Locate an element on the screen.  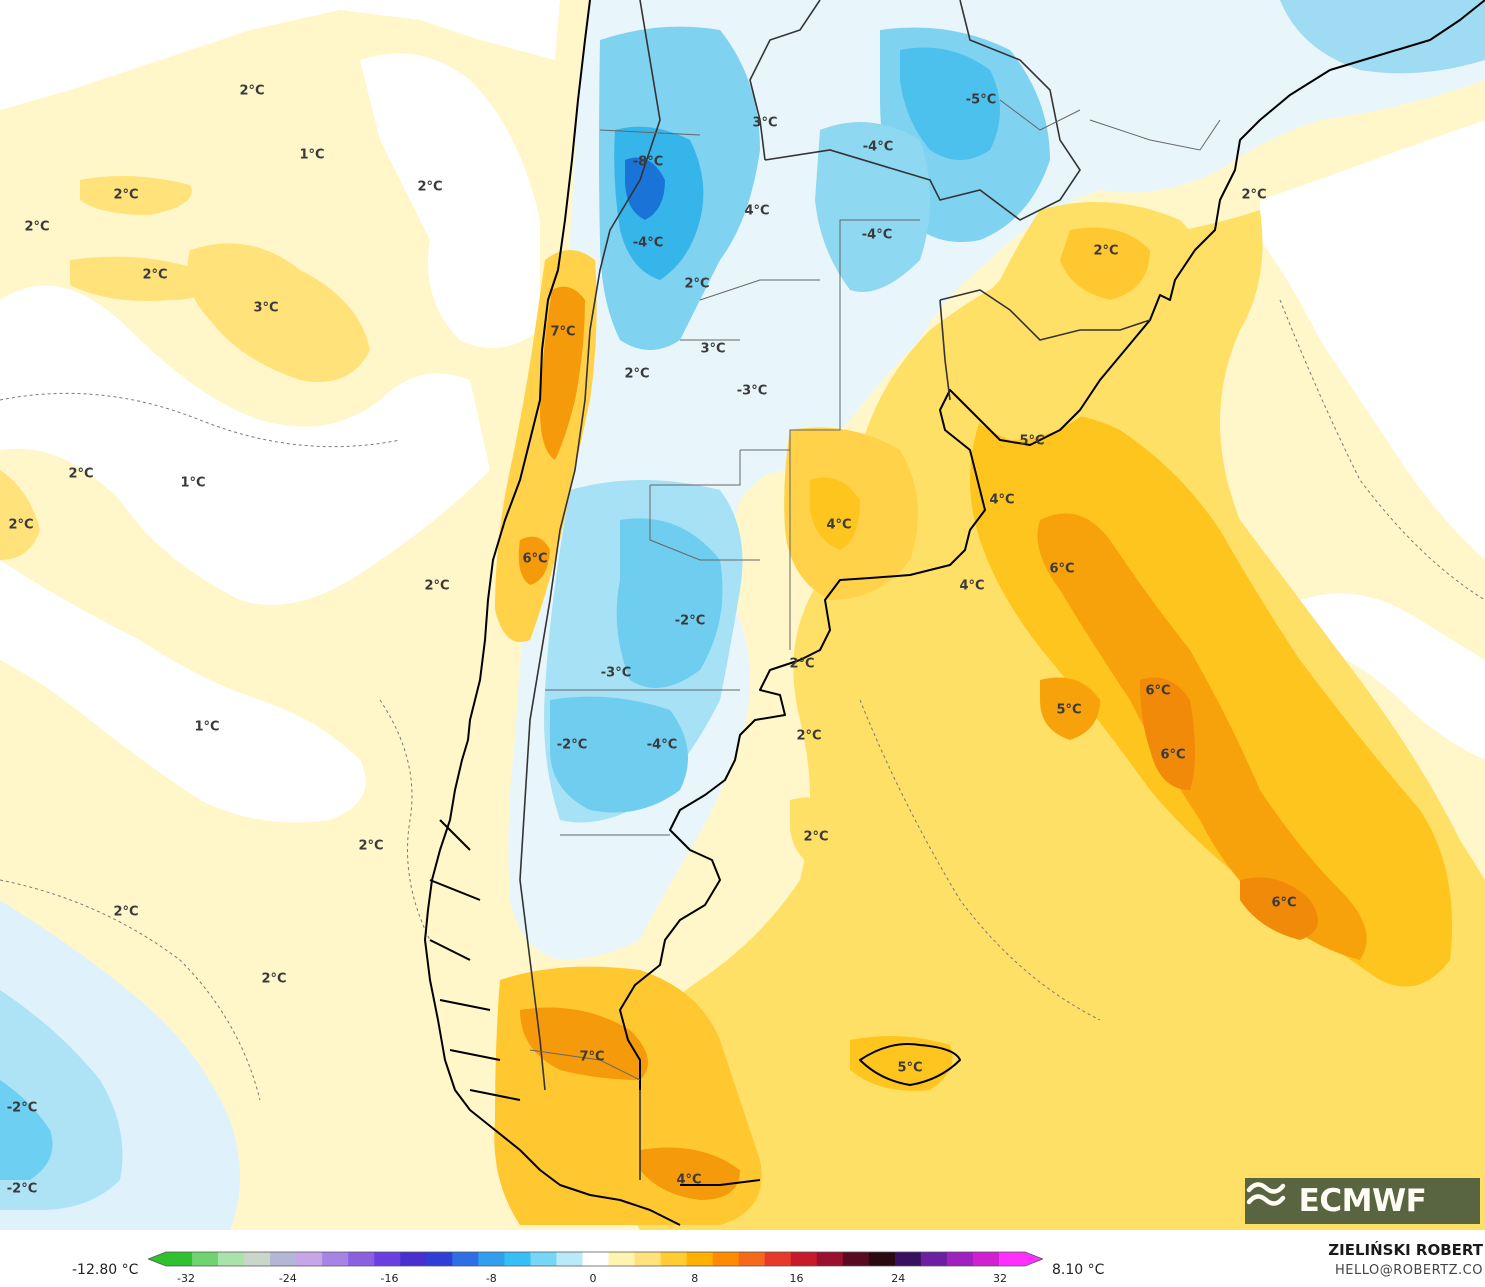
falklands-warm is located at coordinates (901, 1063).